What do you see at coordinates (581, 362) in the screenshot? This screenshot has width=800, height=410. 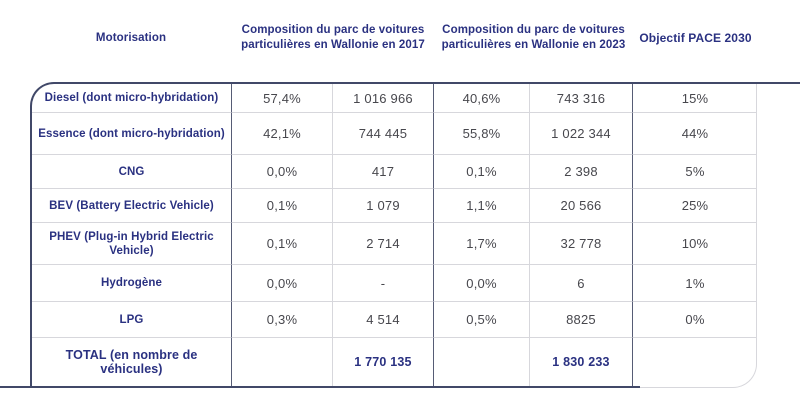 I see `cell-count-2023: 1 830 233` at bounding box center [581, 362].